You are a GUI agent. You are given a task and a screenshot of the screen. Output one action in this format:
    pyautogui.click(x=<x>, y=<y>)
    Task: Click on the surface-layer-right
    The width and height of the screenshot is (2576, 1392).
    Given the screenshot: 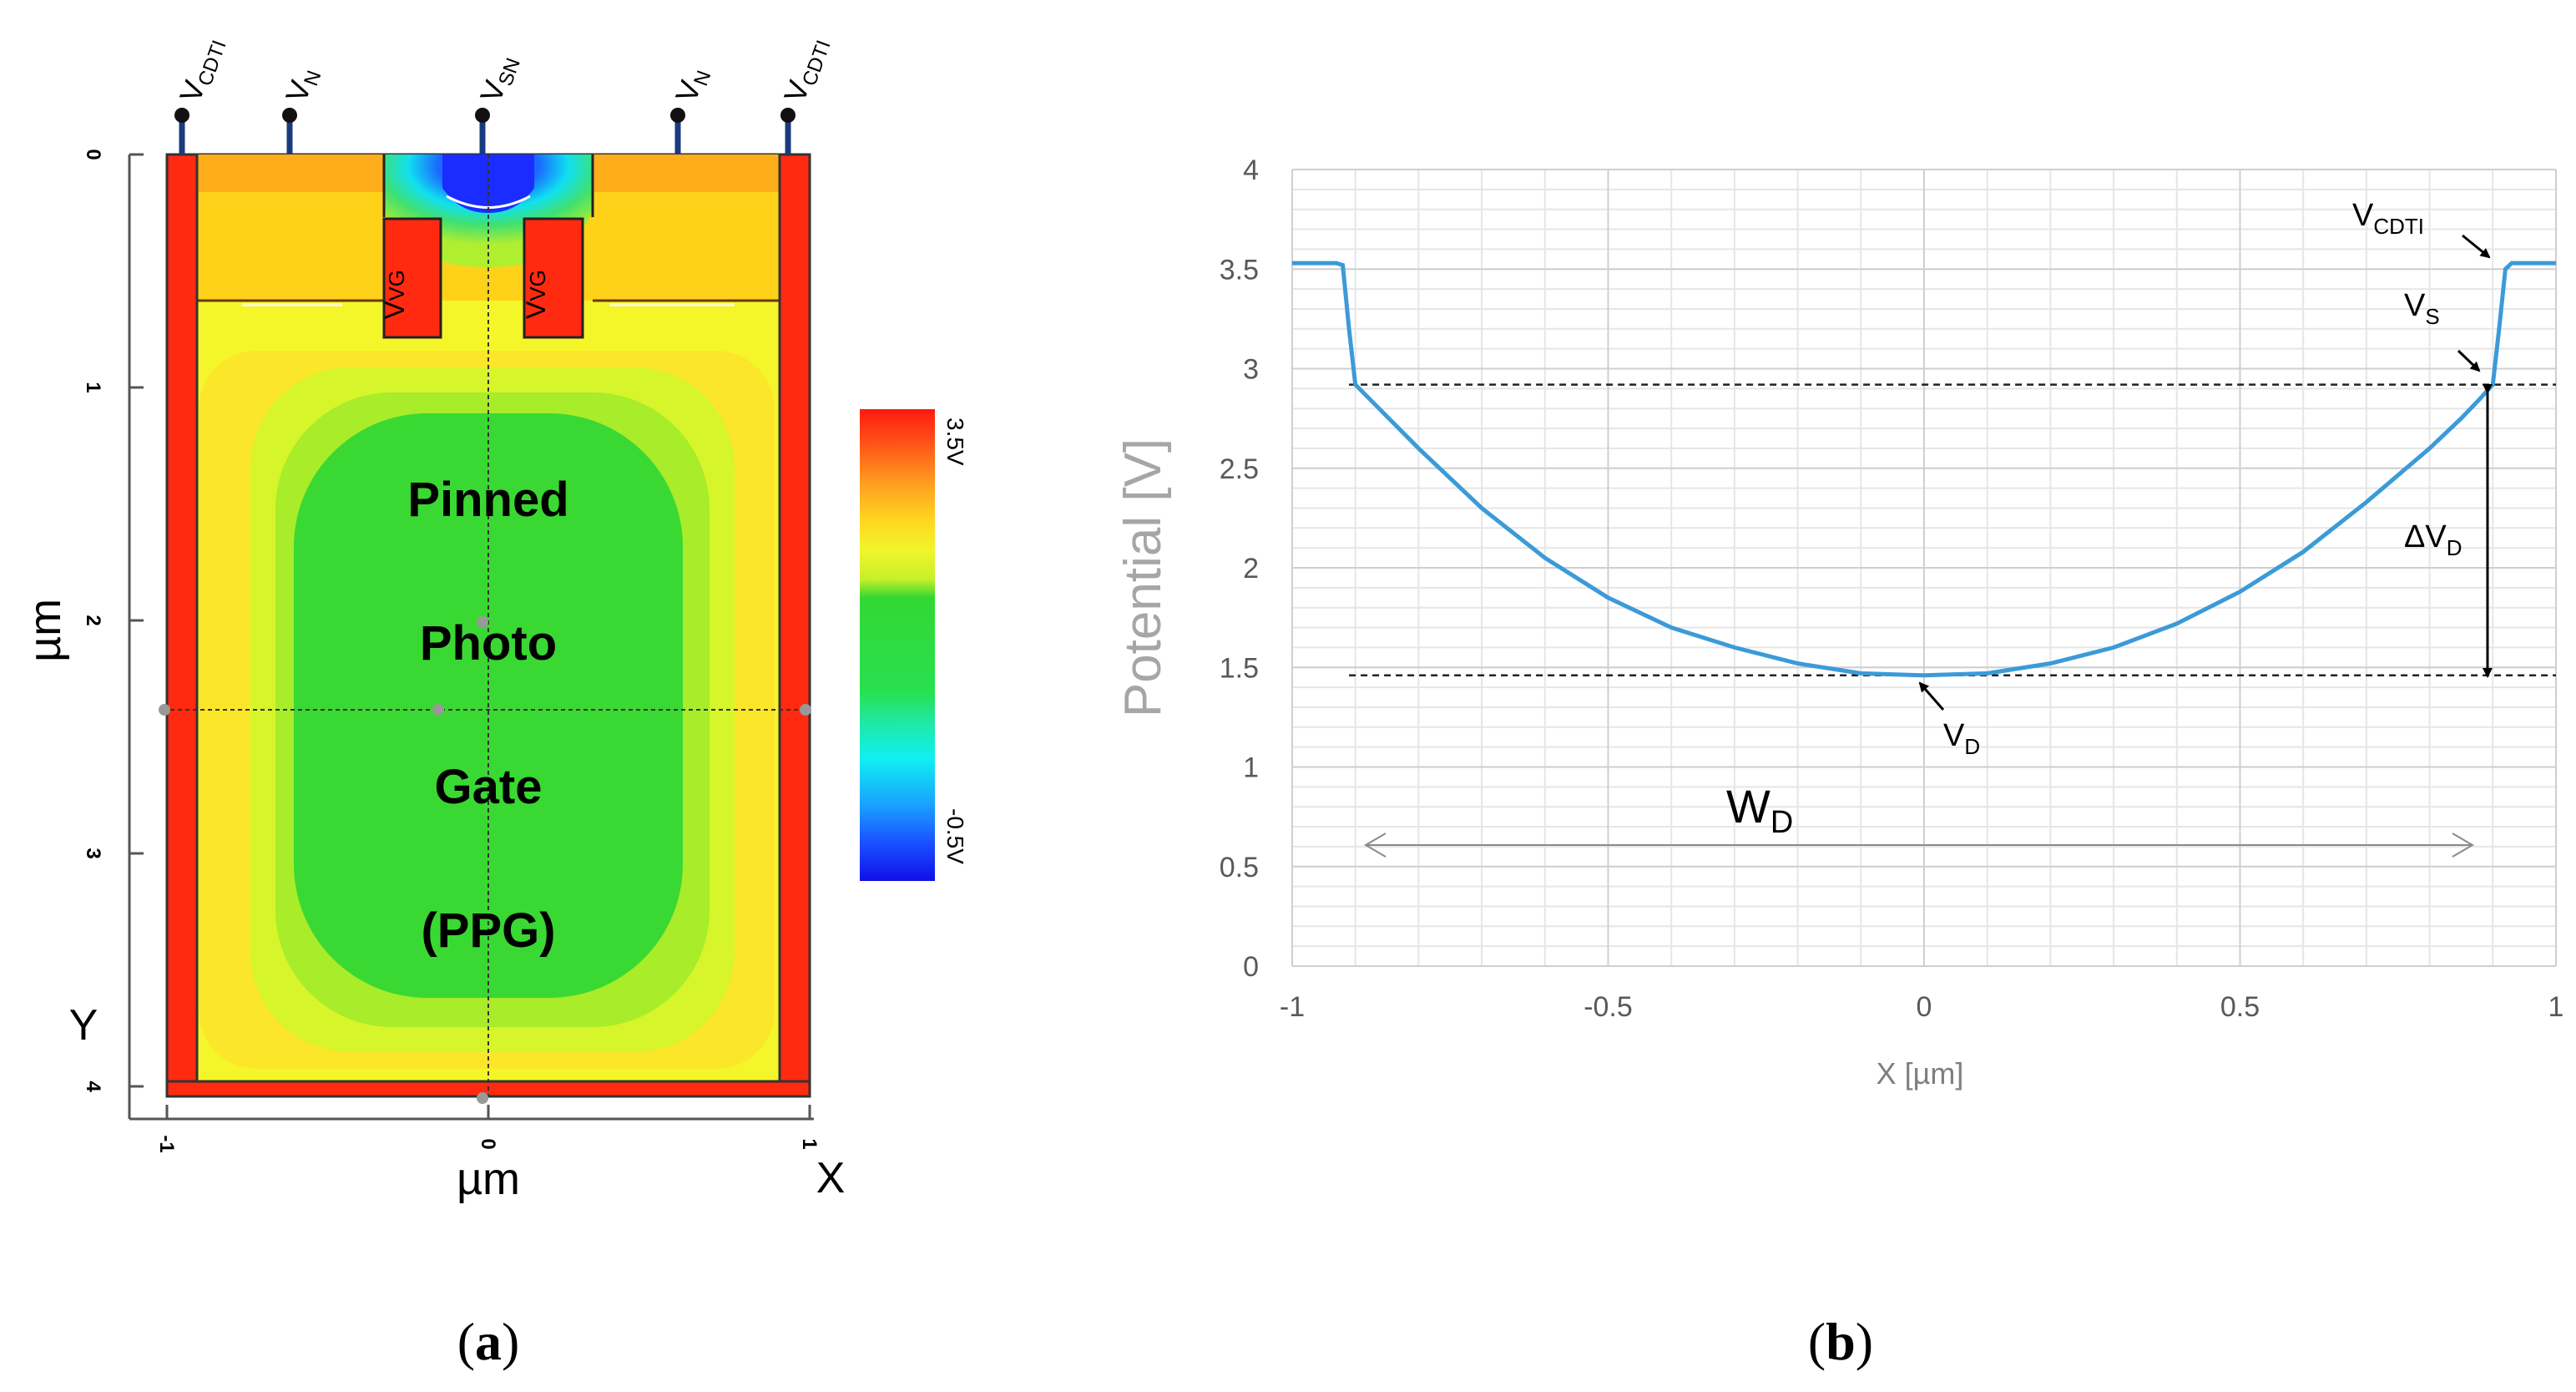 What is the action you would take?
    pyautogui.click(x=687, y=173)
    